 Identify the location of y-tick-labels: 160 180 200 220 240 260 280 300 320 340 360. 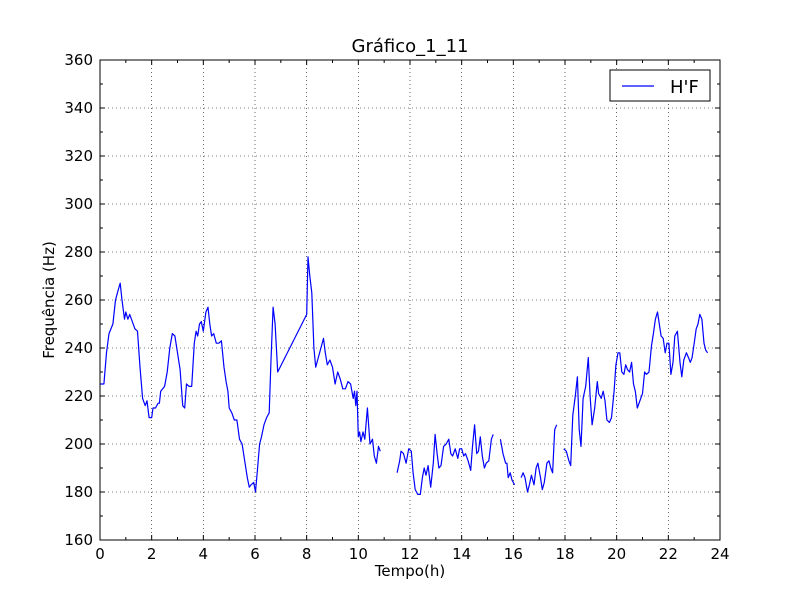
(78, 300).